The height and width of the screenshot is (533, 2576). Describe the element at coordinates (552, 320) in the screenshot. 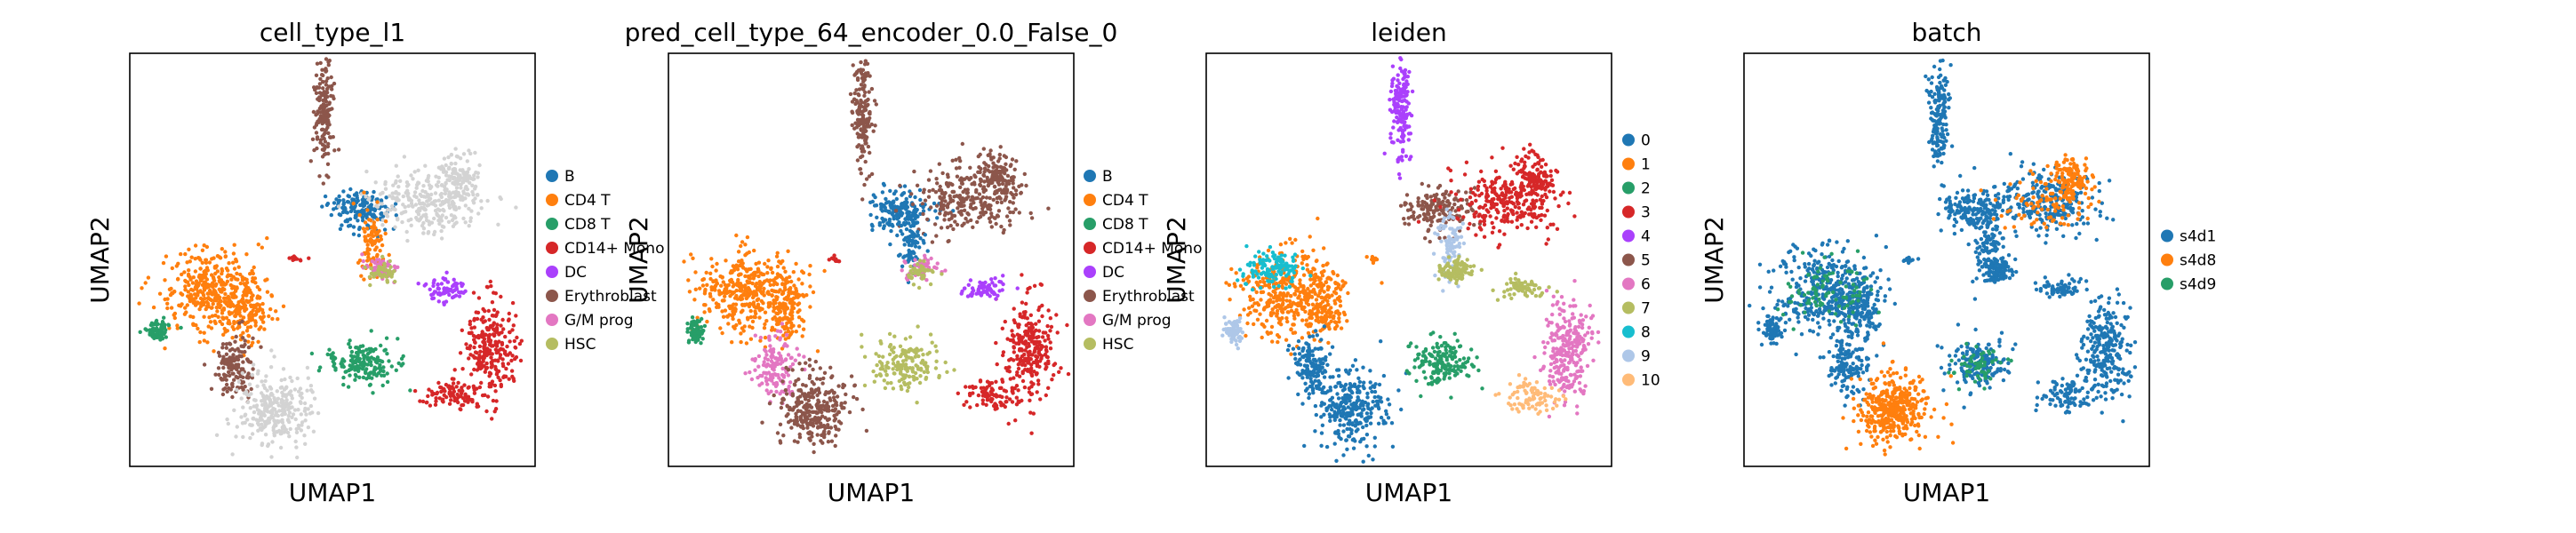

I see `legend-marker` at that location.